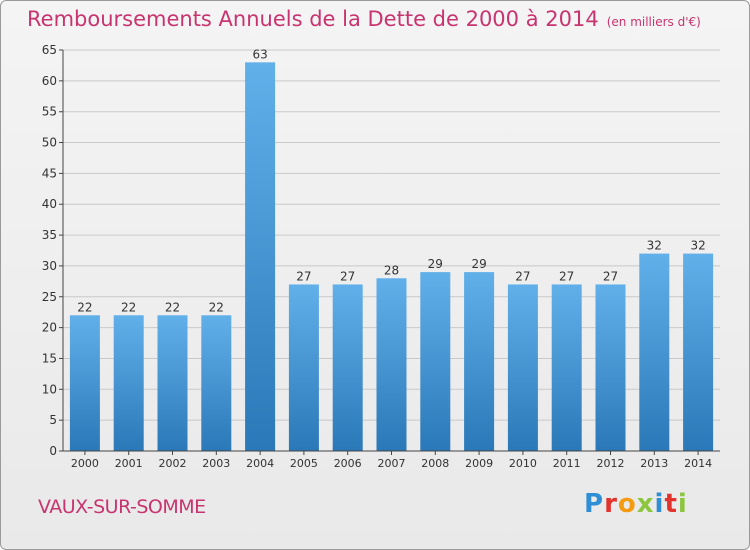 The width and height of the screenshot is (750, 550). Describe the element at coordinates (610, 367) in the screenshot. I see `bar-2012` at that location.